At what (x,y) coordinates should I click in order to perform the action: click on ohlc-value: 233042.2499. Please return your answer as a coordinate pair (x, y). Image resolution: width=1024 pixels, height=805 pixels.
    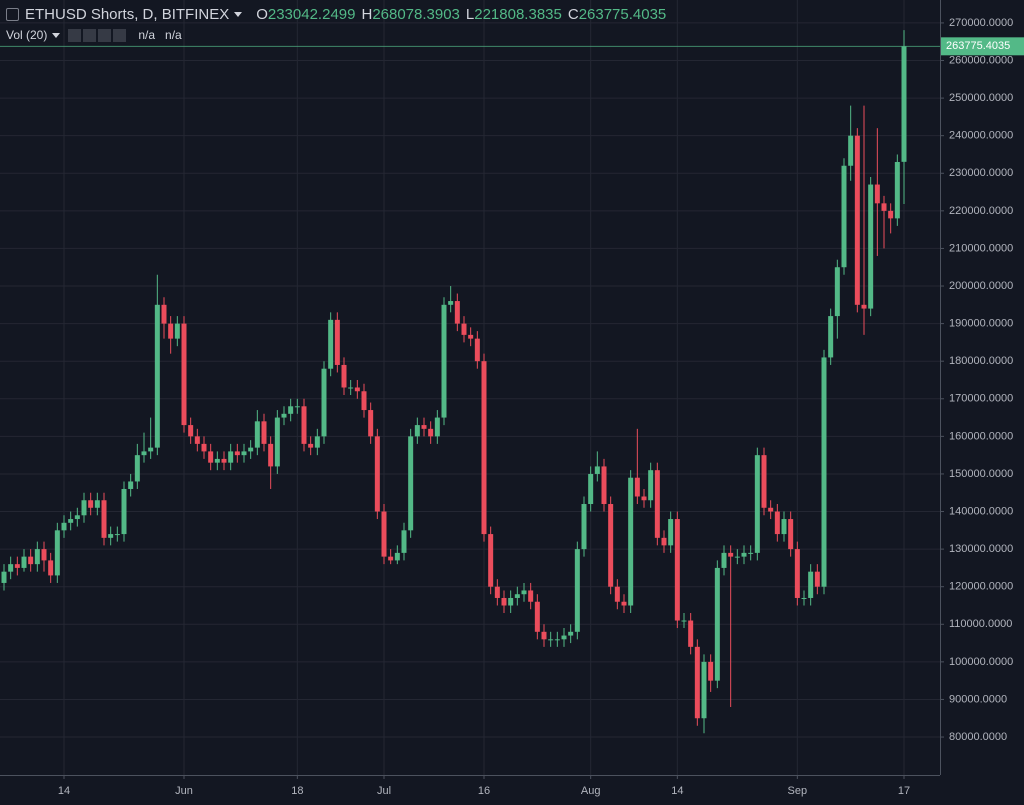
    Looking at the image, I should click on (311, 14).